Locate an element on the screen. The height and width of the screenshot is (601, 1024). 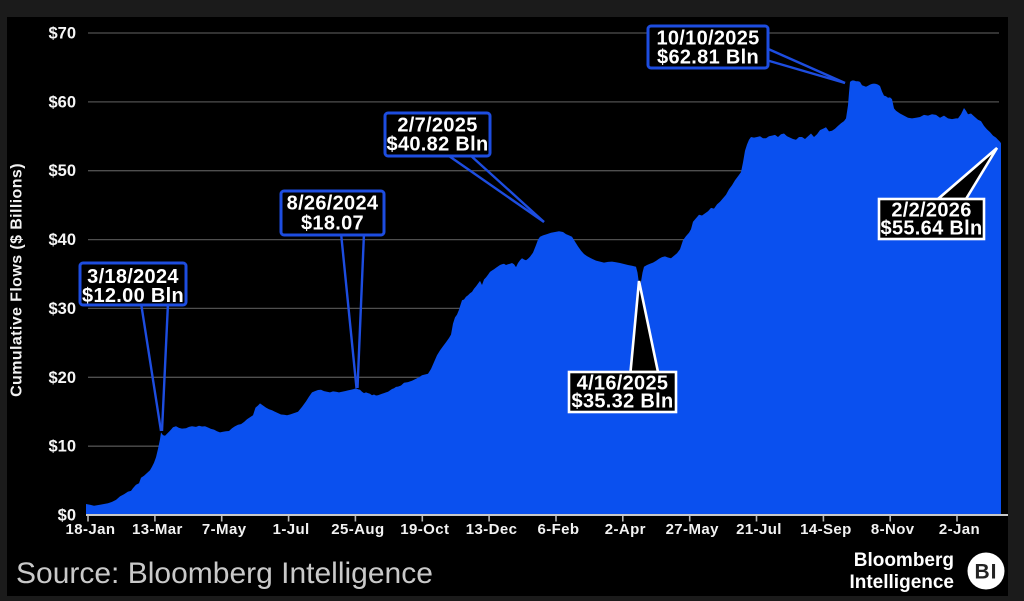
svg-text: $70 is located at coordinates (62, 34).